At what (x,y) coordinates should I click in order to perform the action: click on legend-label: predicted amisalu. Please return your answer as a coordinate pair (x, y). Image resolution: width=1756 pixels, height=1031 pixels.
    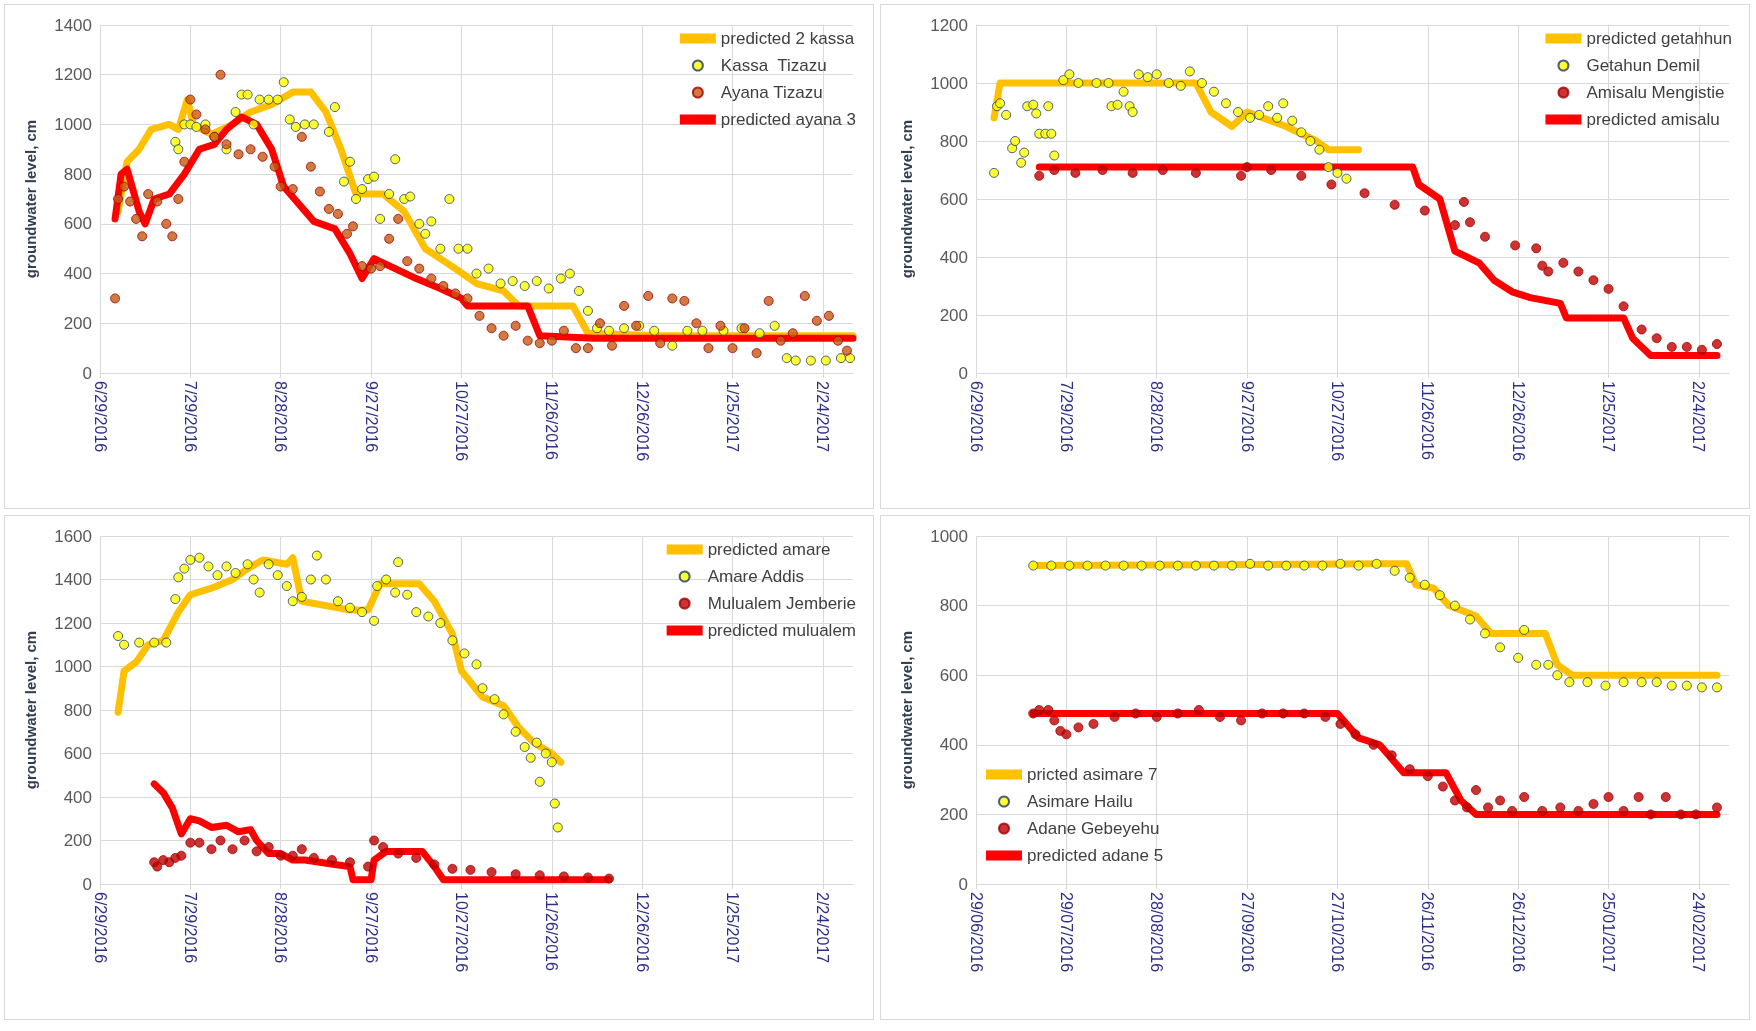
    Looking at the image, I should click on (1653, 119).